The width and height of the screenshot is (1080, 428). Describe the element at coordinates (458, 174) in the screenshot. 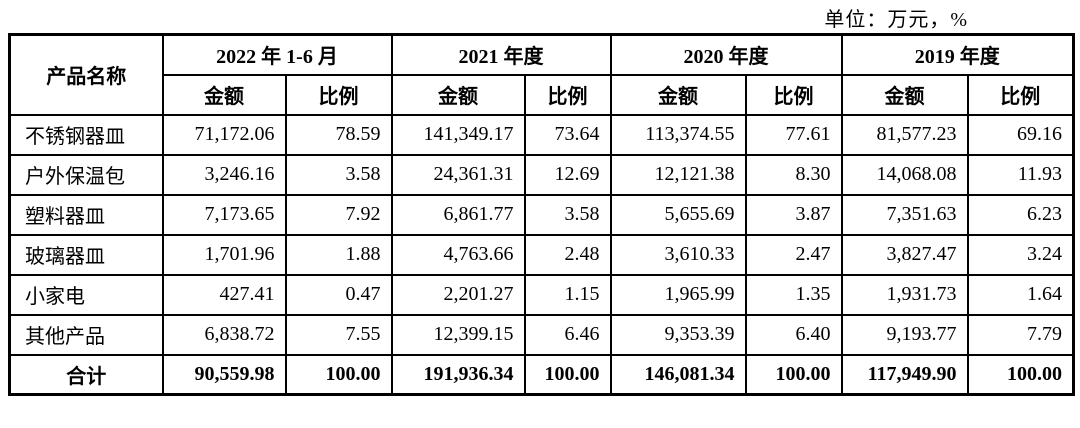

I see `amount-cell: 24,361.31` at that location.